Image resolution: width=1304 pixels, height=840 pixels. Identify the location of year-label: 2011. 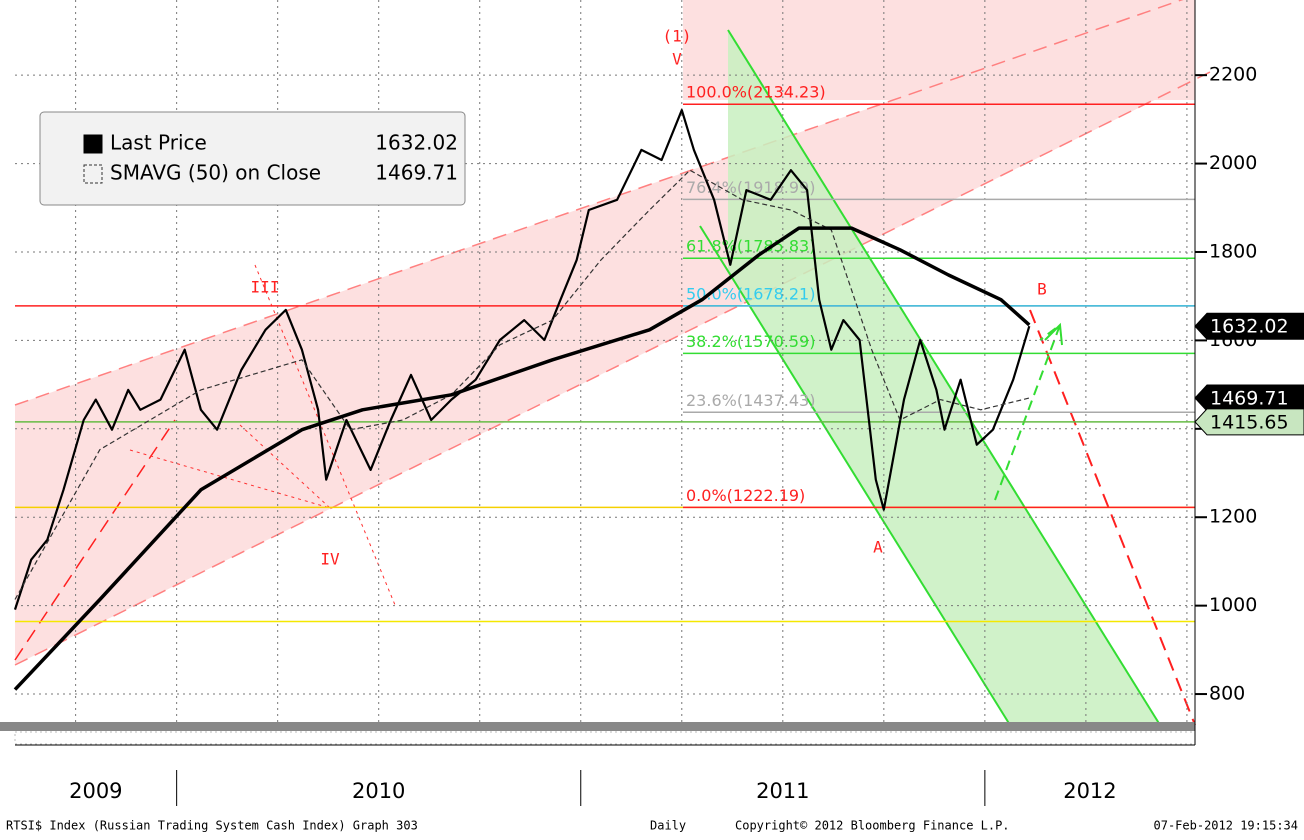
(782, 791).